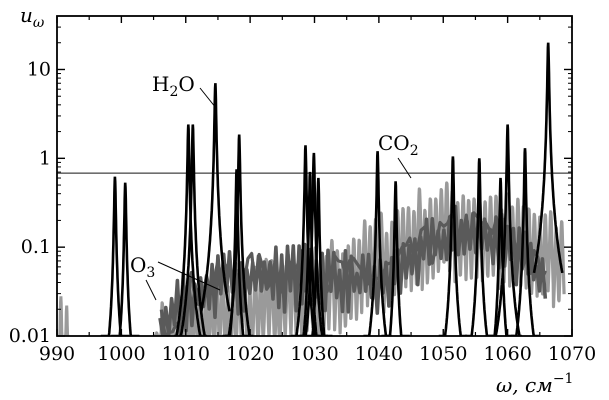  What do you see at coordinates (173, 92) in the screenshot?
I see `annotation-0-sub: 2` at bounding box center [173, 92].